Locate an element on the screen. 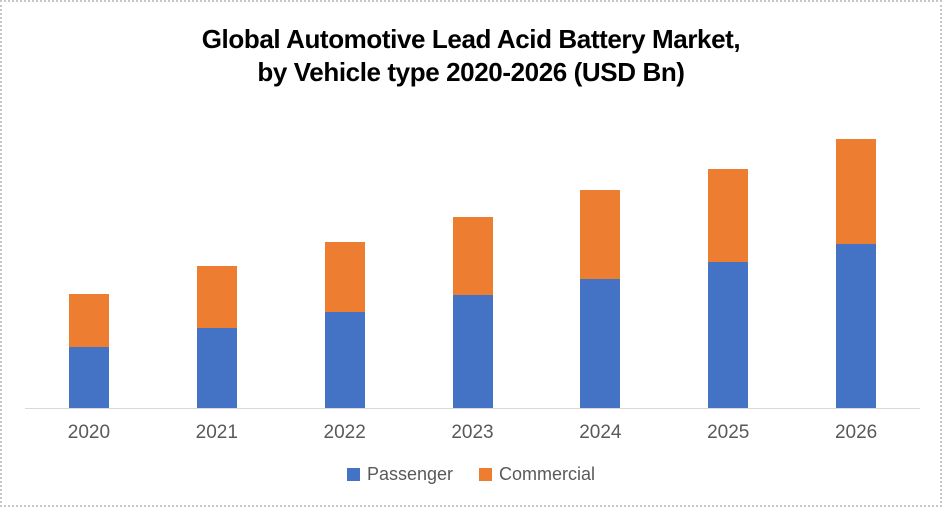  stacked-bar-2021 is located at coordinates (216, 261).